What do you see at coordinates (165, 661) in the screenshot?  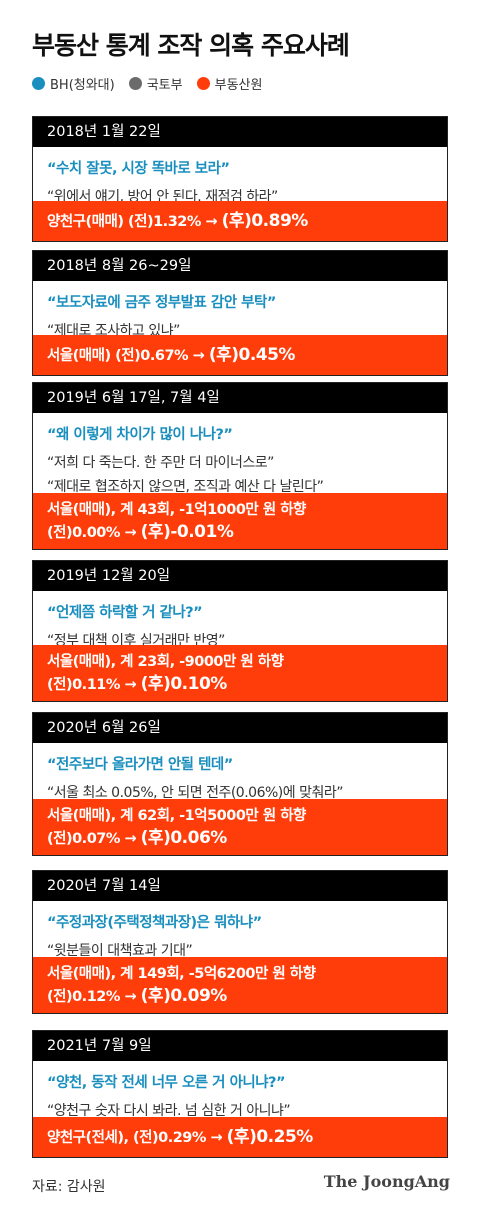 I see `case-result-line: 서울(매매), 계 23회, -9000만 원 하향` at bounding box center [165, 661].